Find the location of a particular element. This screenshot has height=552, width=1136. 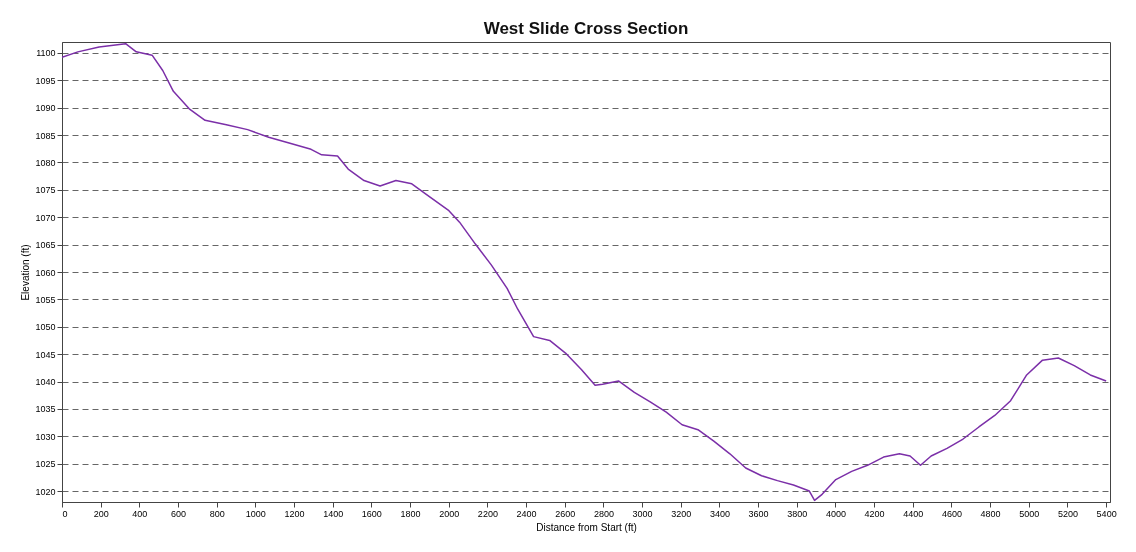

x-tick-label: 800 is located at coordinates (217, 513).